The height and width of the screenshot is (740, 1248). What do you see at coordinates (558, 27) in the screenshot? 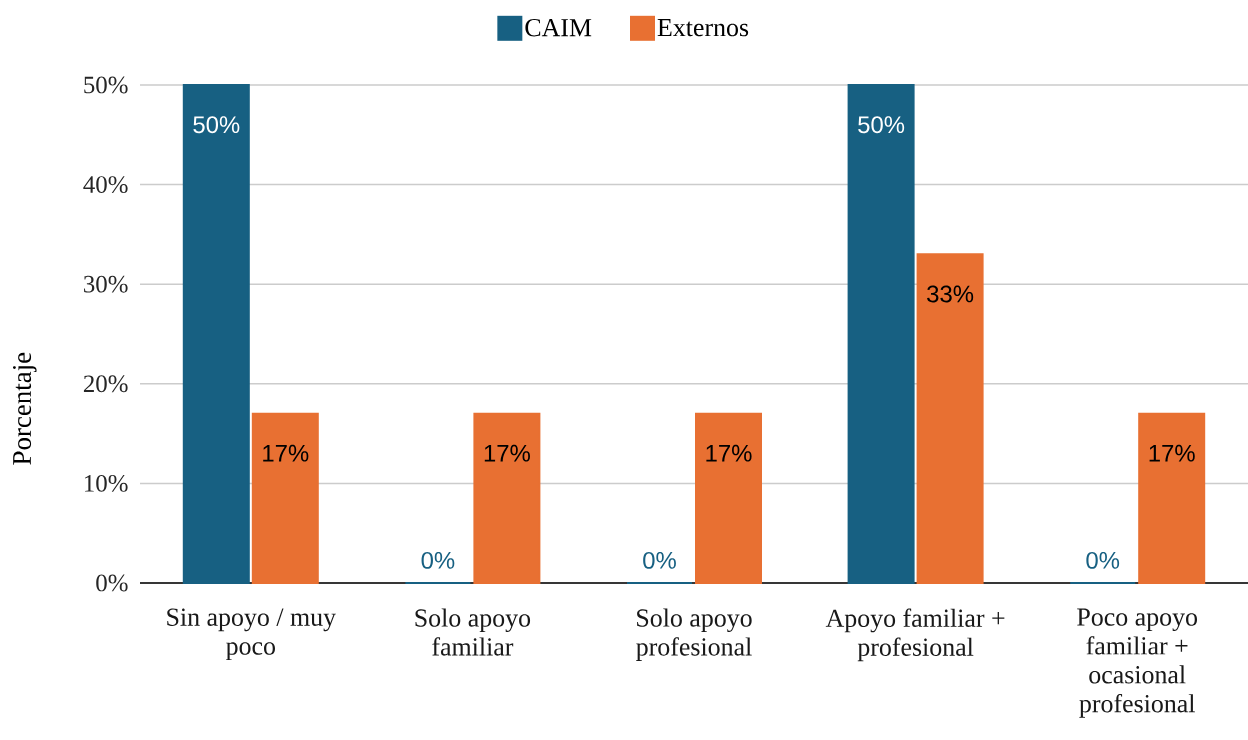
I see `legend-label: CAIM` at bounding box center [558, 27].